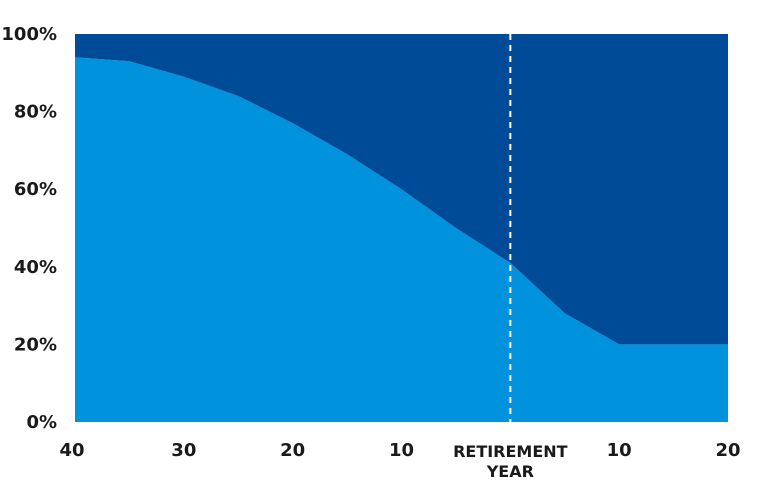  Describe the element at coordinates (35, 344) in the screenshot. I see `y-tick-label: 20%` at that location.